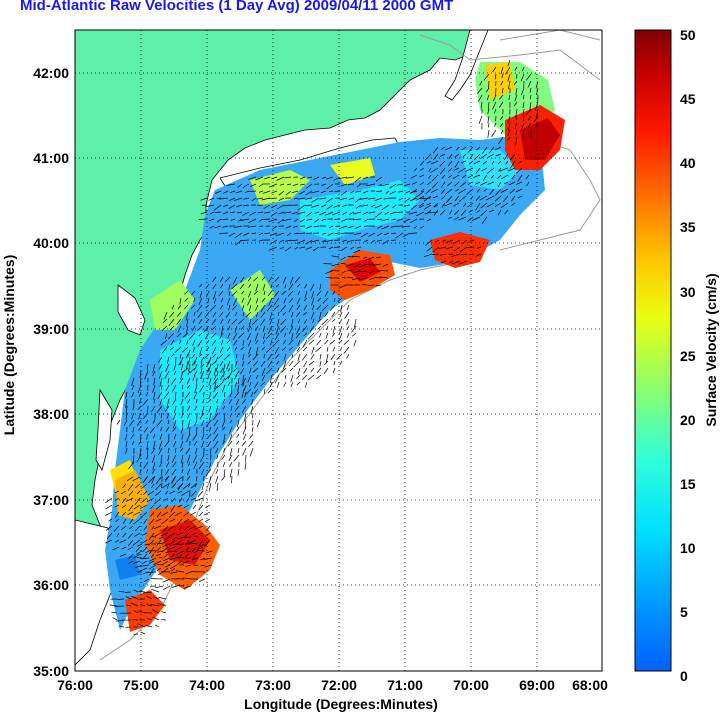 Image resolution: width=724 pixels, height=714 pixels. Describe the element at coordinates (51, 243) in the screenshot. I see `lat-tick-label: 40:00` at that location.